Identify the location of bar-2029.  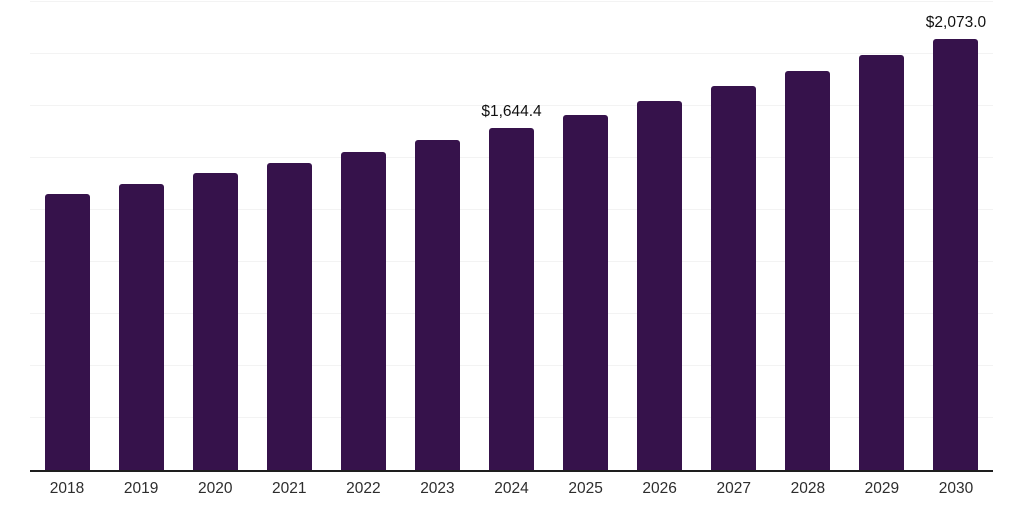
(882, 262).